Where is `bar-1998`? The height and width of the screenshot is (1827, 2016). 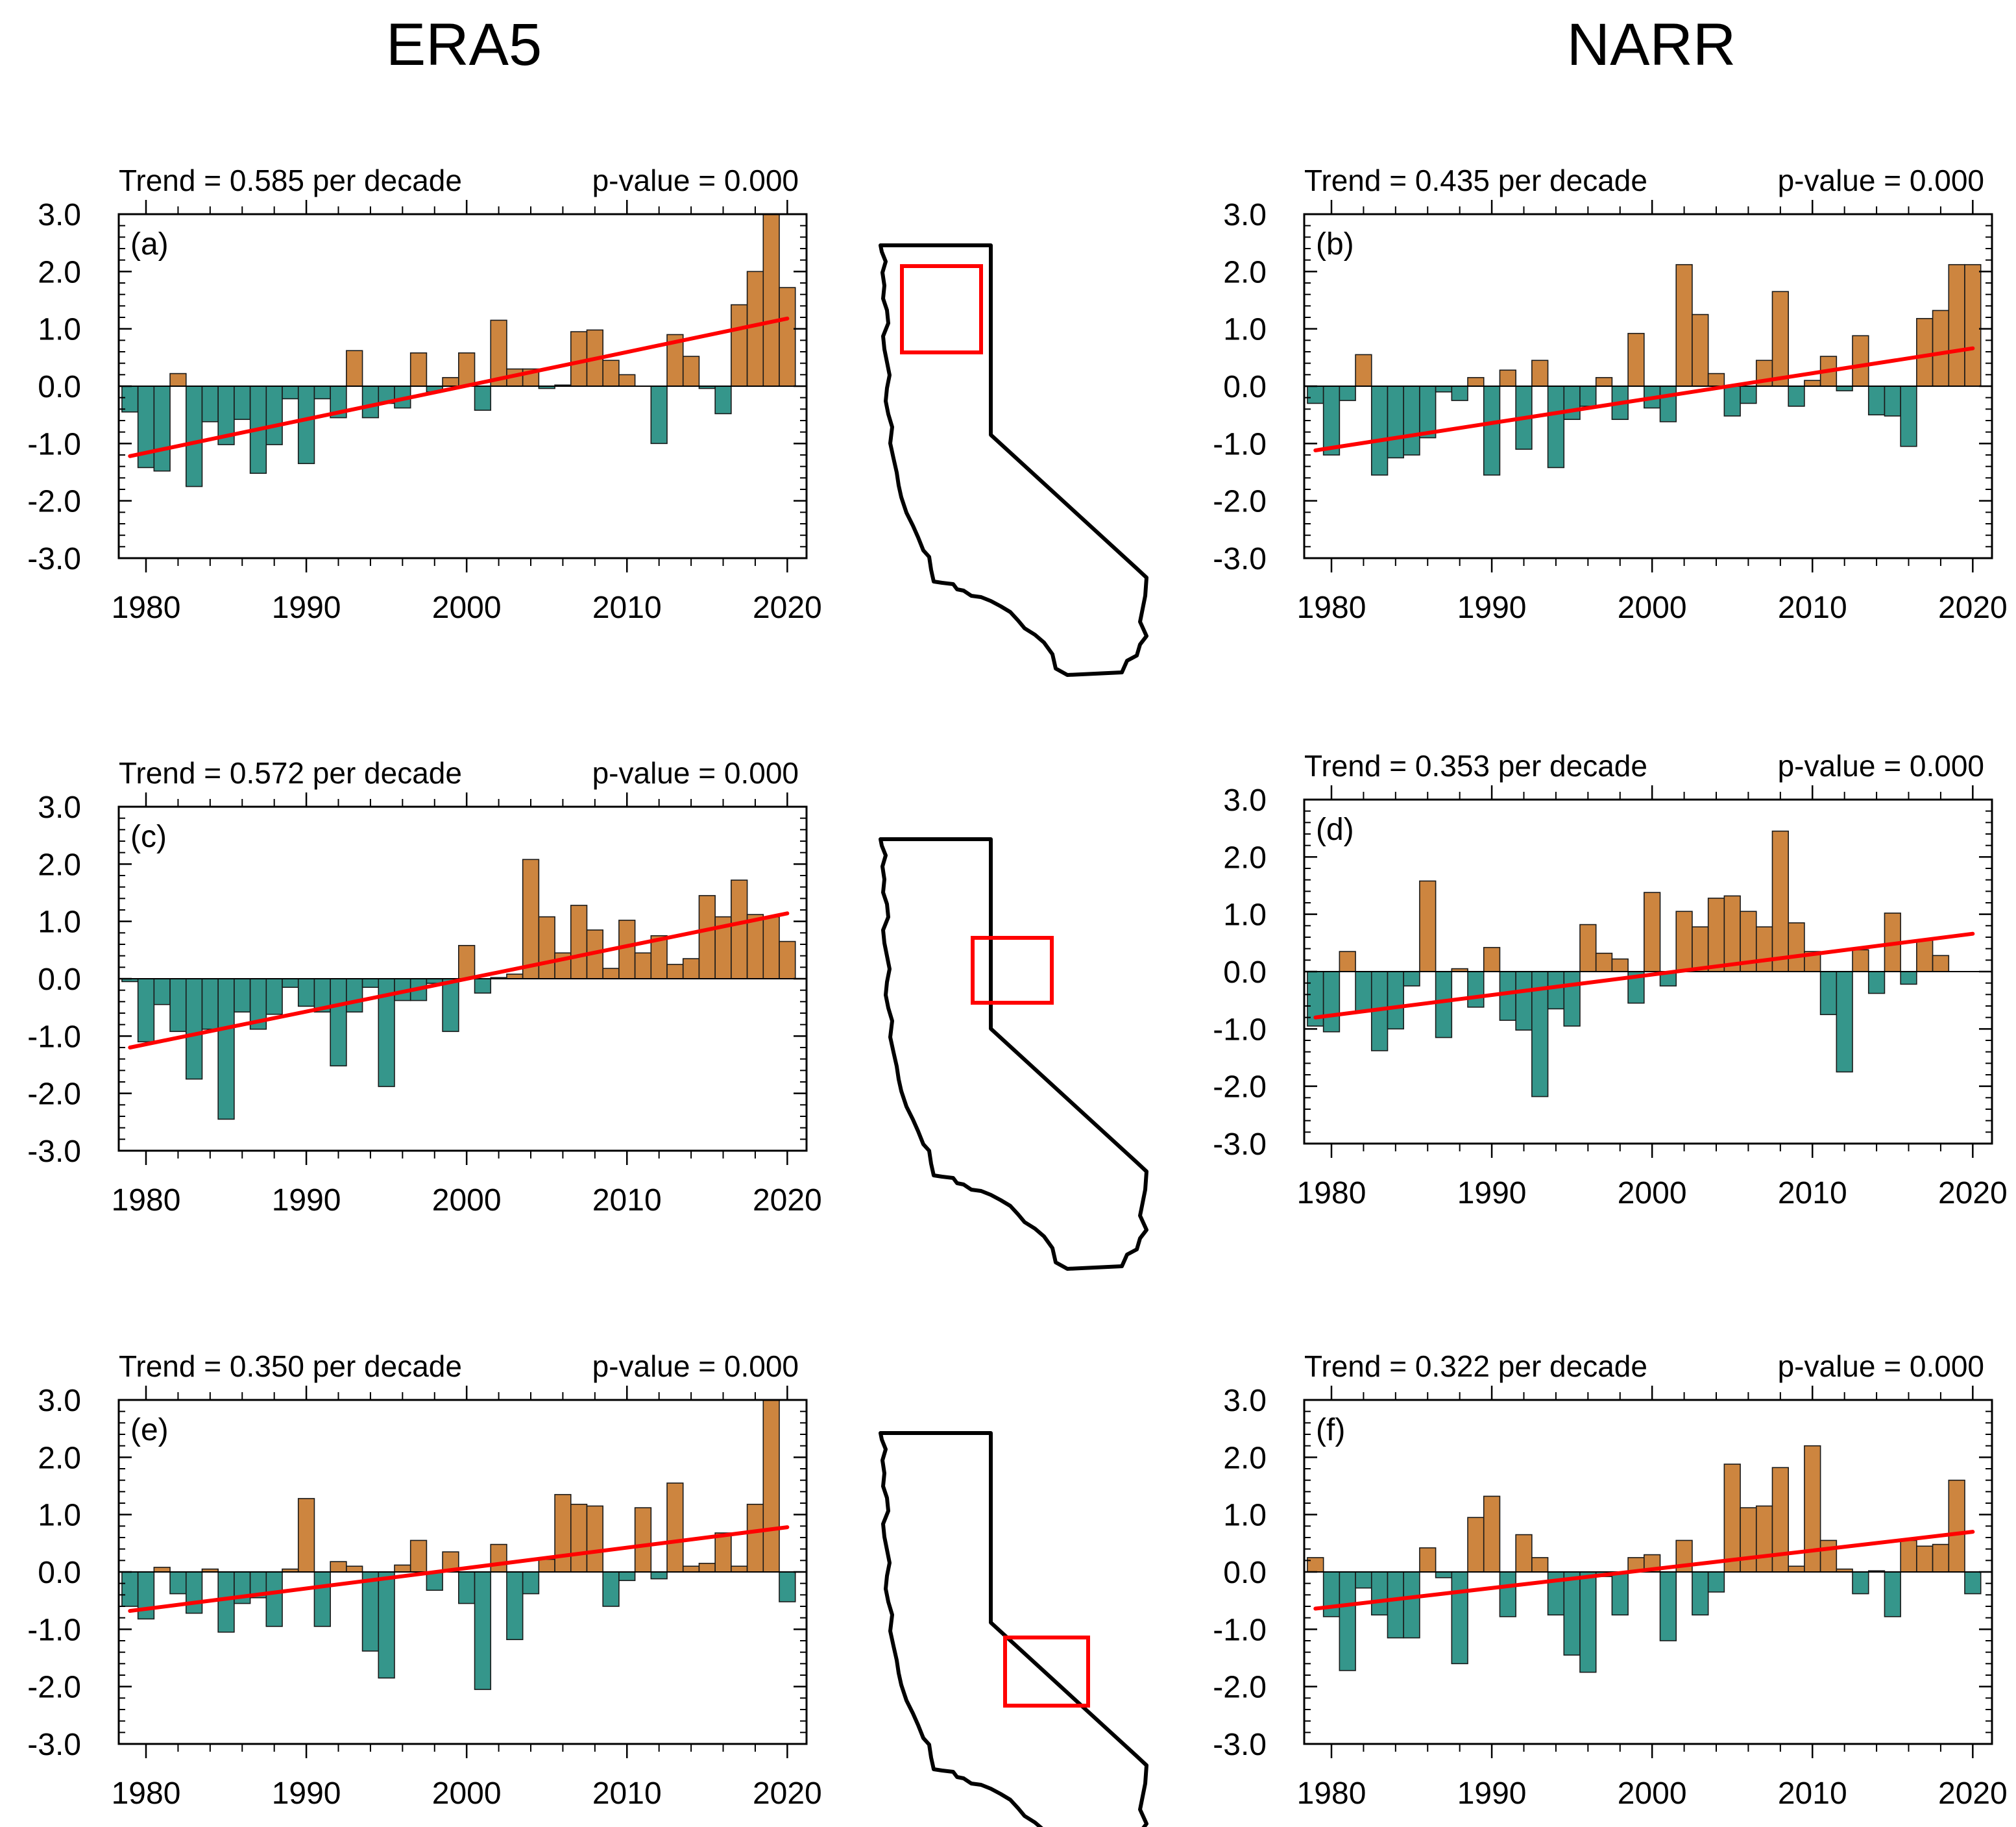 bar-1998 is located at coordinates (1620, 1593).